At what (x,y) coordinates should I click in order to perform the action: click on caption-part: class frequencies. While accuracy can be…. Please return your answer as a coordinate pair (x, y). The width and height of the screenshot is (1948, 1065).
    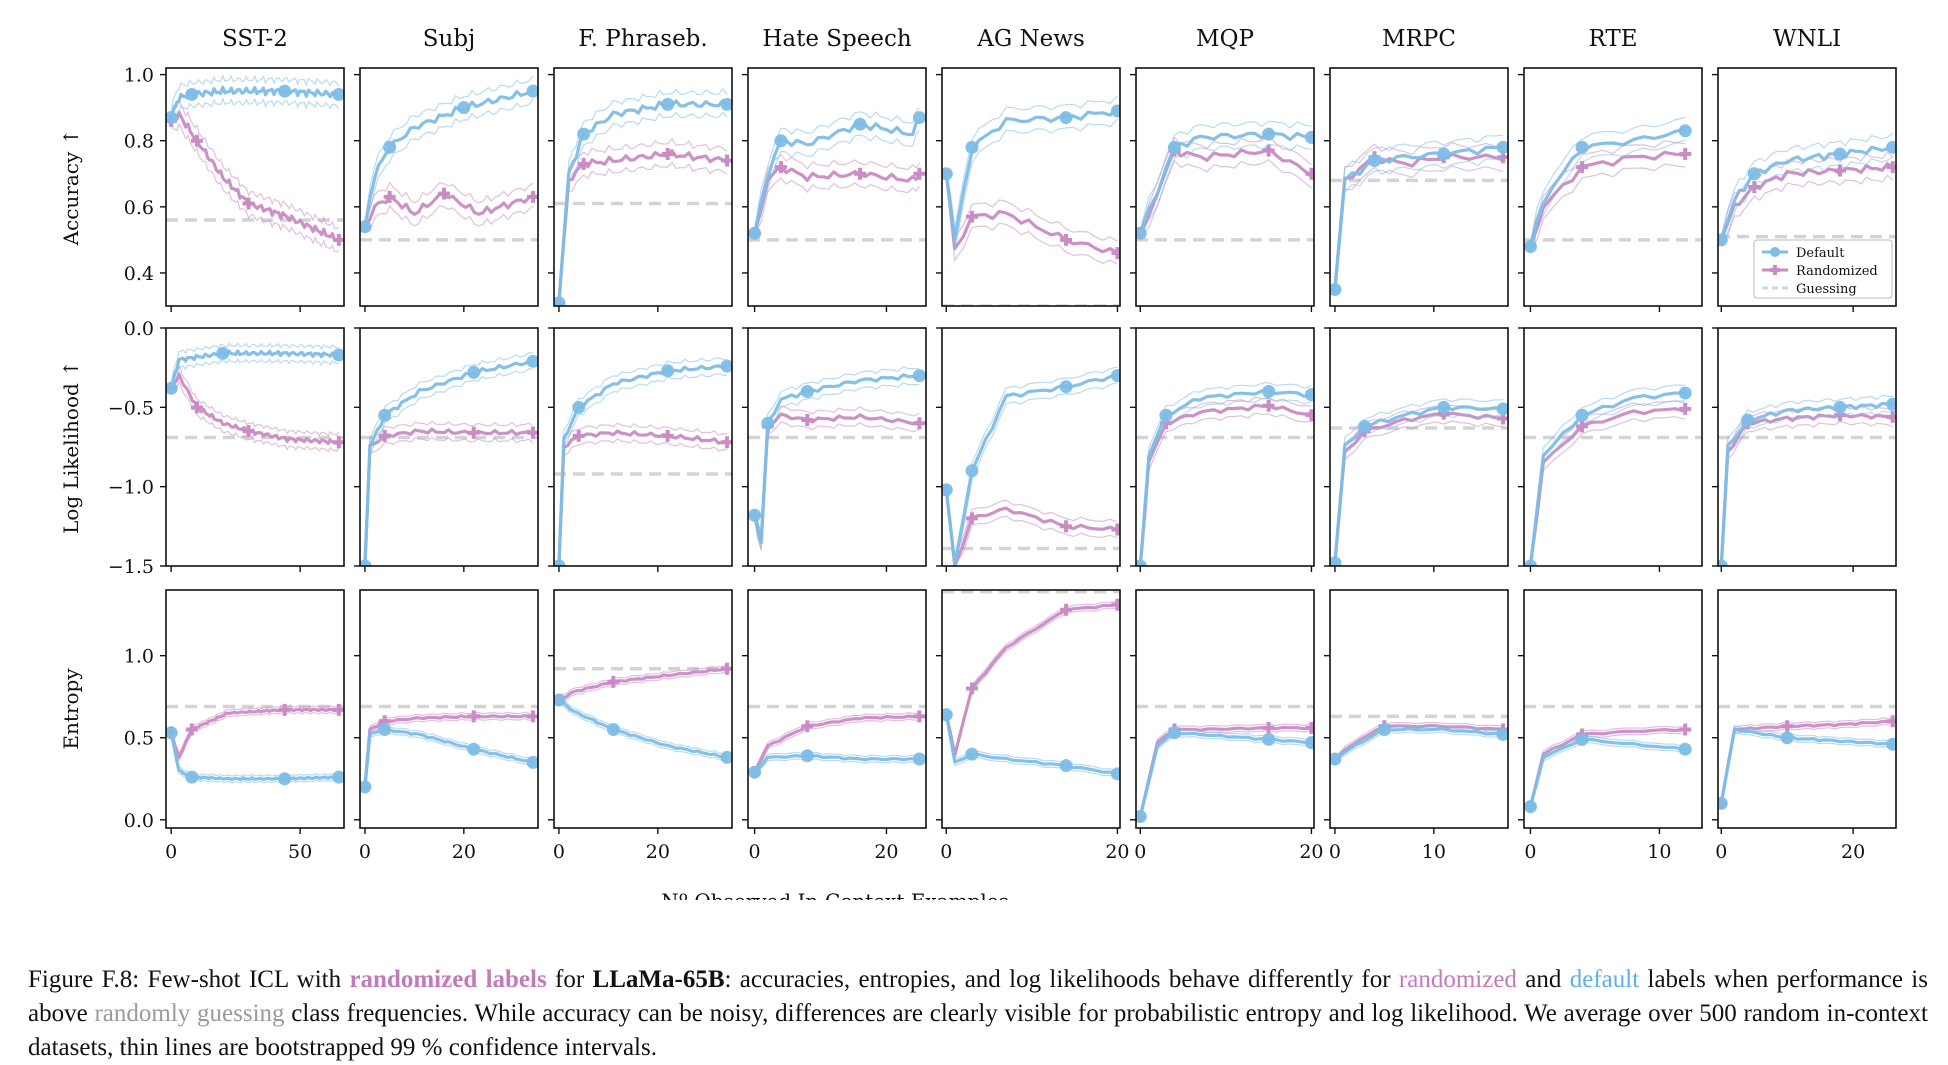
    Looking at the image, I should click on (978, 1030).